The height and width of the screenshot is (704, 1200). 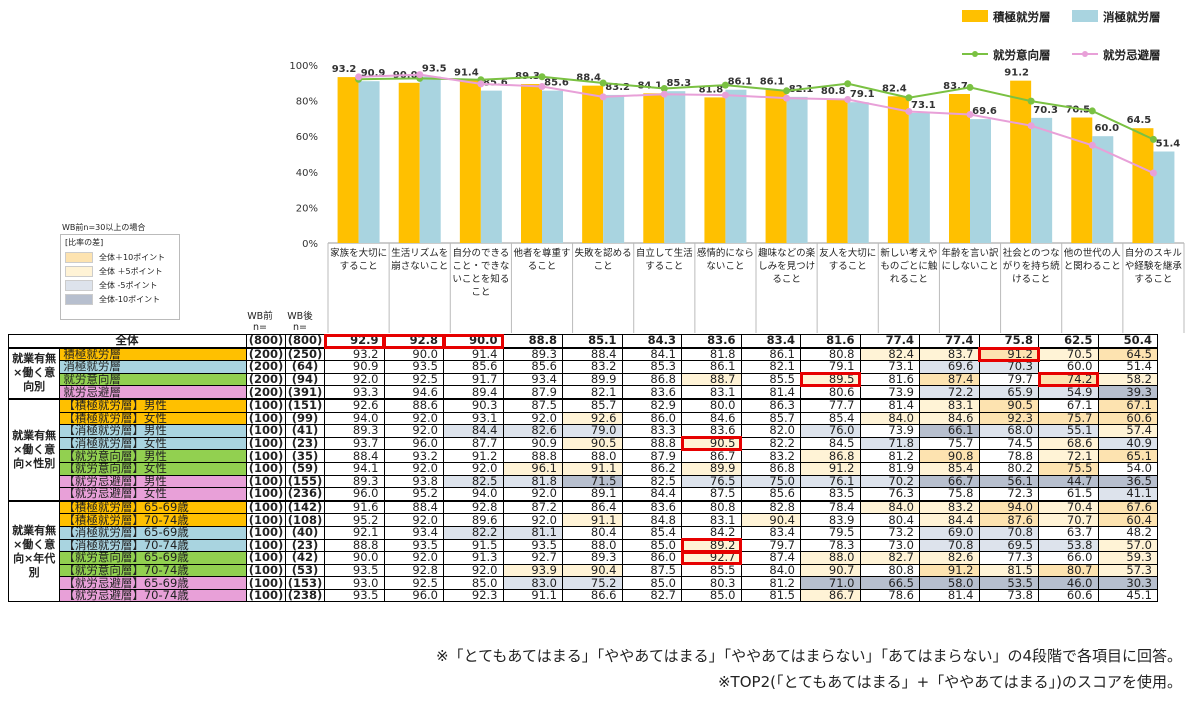 What do you see at coordinates (131, 271) in the screenshot?
I see `diff-legend-label: 全体 ＋5ポイント` at bounding box center [131, 271].